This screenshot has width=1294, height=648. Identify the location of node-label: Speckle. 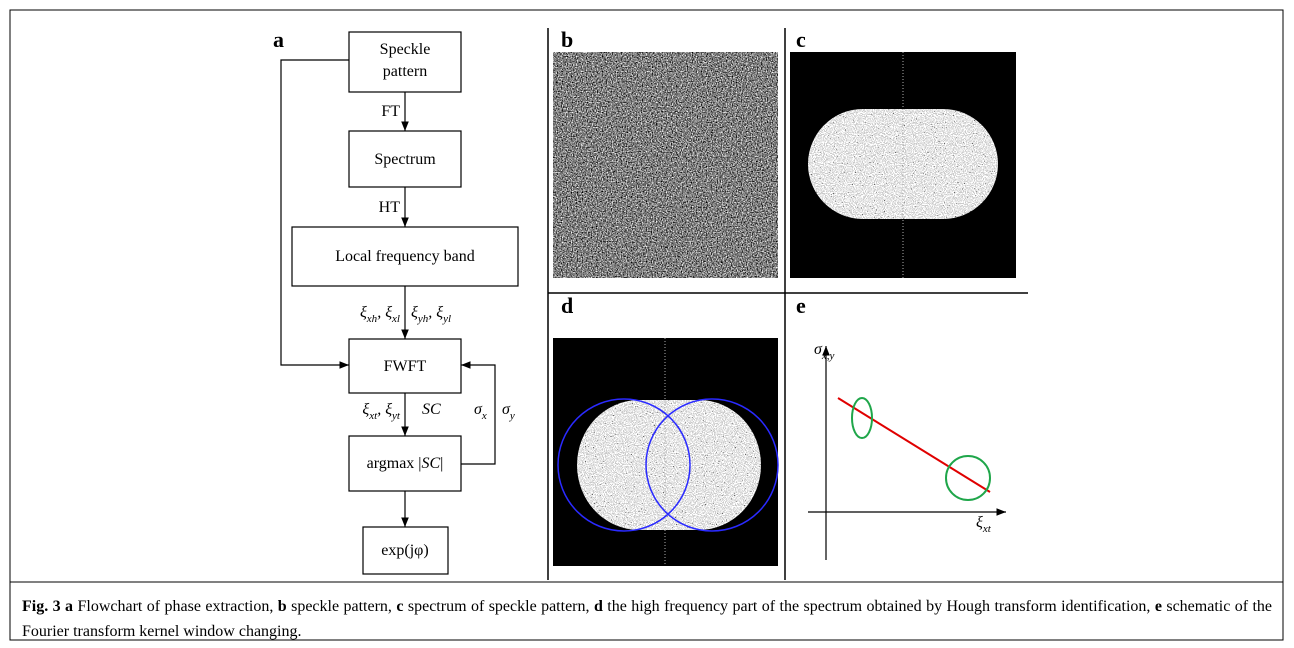
(405, 49).